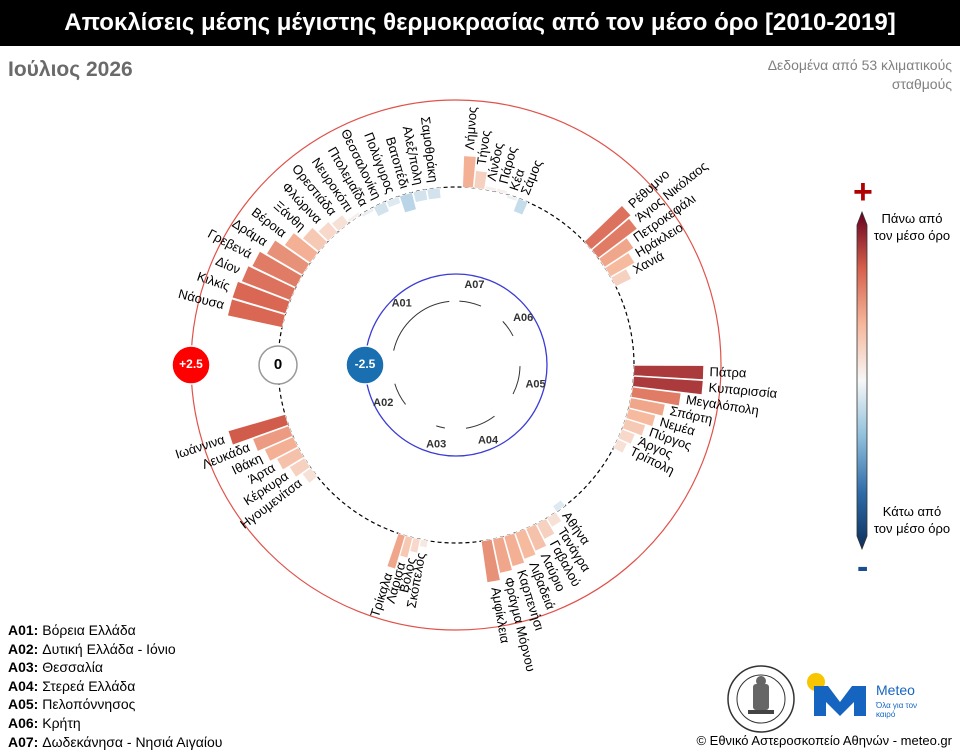 Image resolution: width=960 pixels, height=754 pixels. What do you see at coordinates (728, 372) in the screenshot?
I see `station-label: Πάτρα` at bounding box center [728, 372].